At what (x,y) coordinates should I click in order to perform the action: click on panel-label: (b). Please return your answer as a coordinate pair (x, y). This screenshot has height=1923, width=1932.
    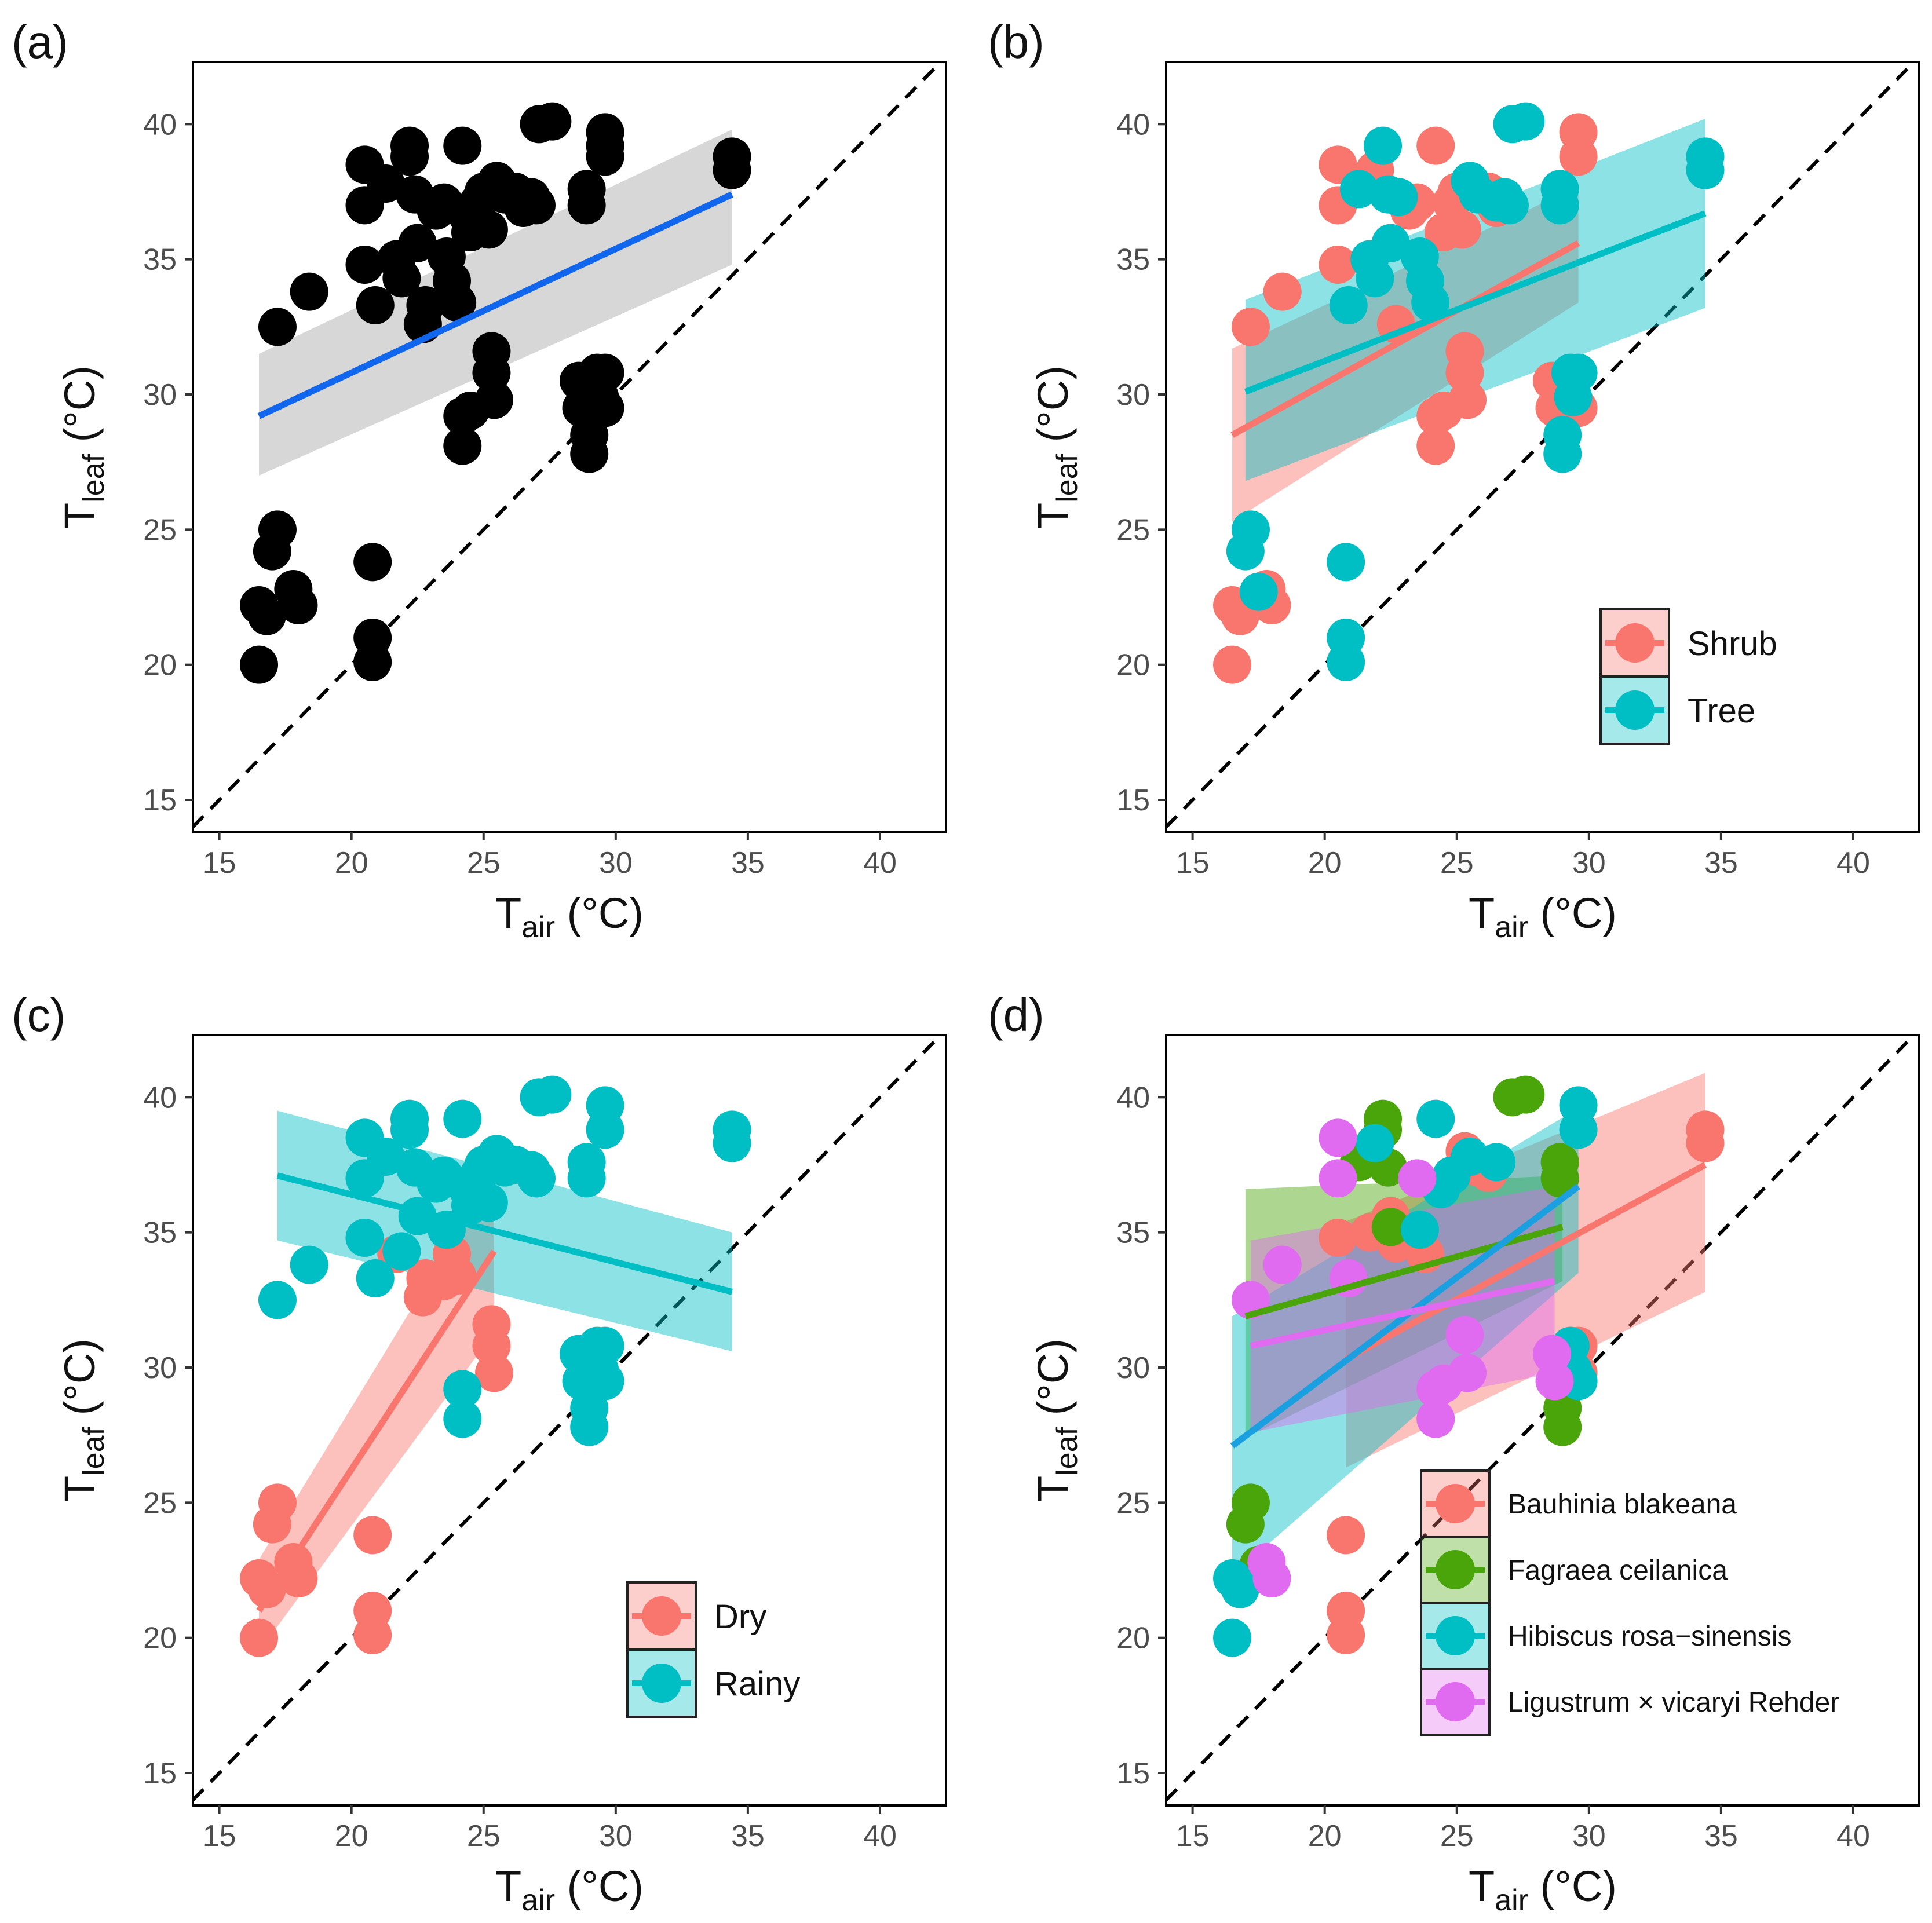
    Looking at the image, I should click on (1016, 42).